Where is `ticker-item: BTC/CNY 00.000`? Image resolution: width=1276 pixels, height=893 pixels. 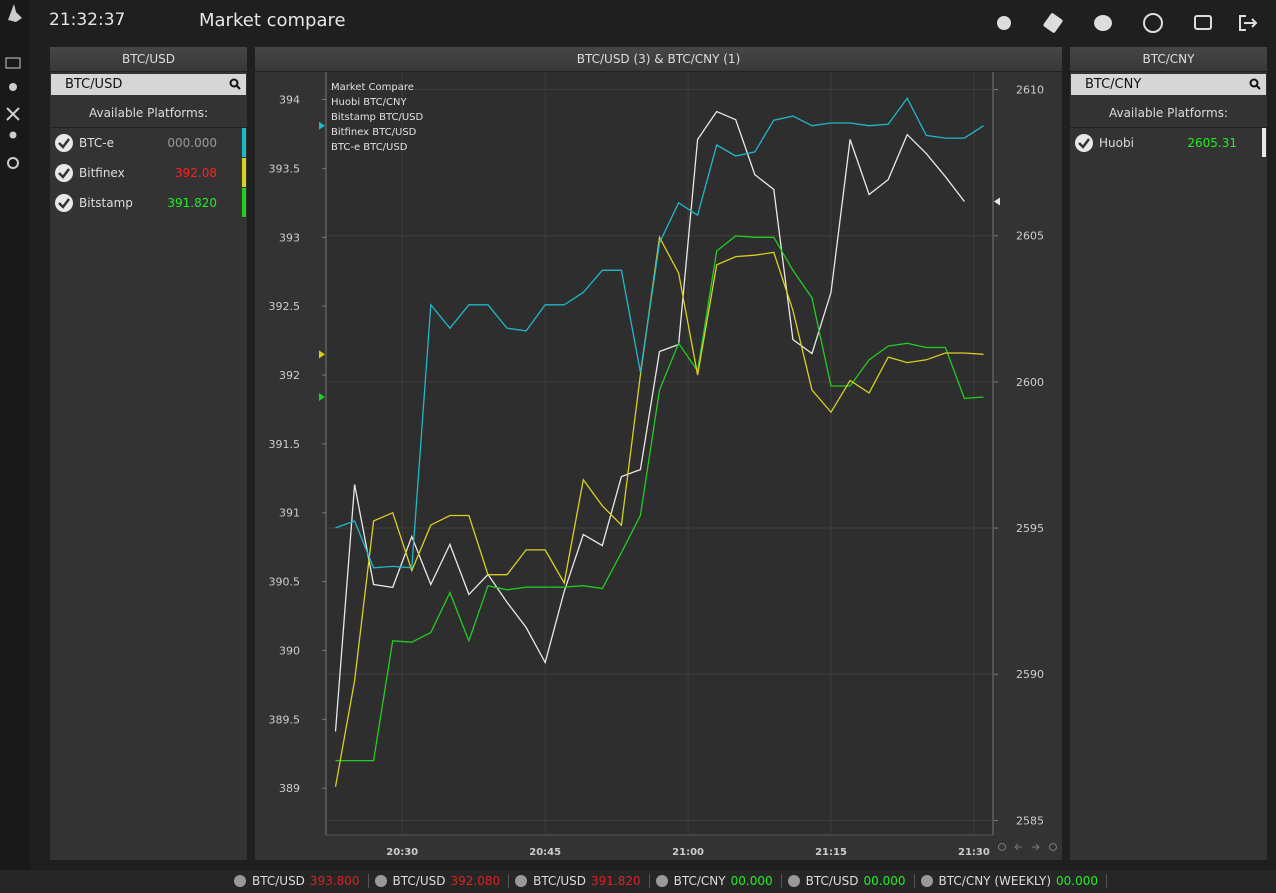 ticker-item: BTC/CNY 00.000 is located at coordinates (716, 881).